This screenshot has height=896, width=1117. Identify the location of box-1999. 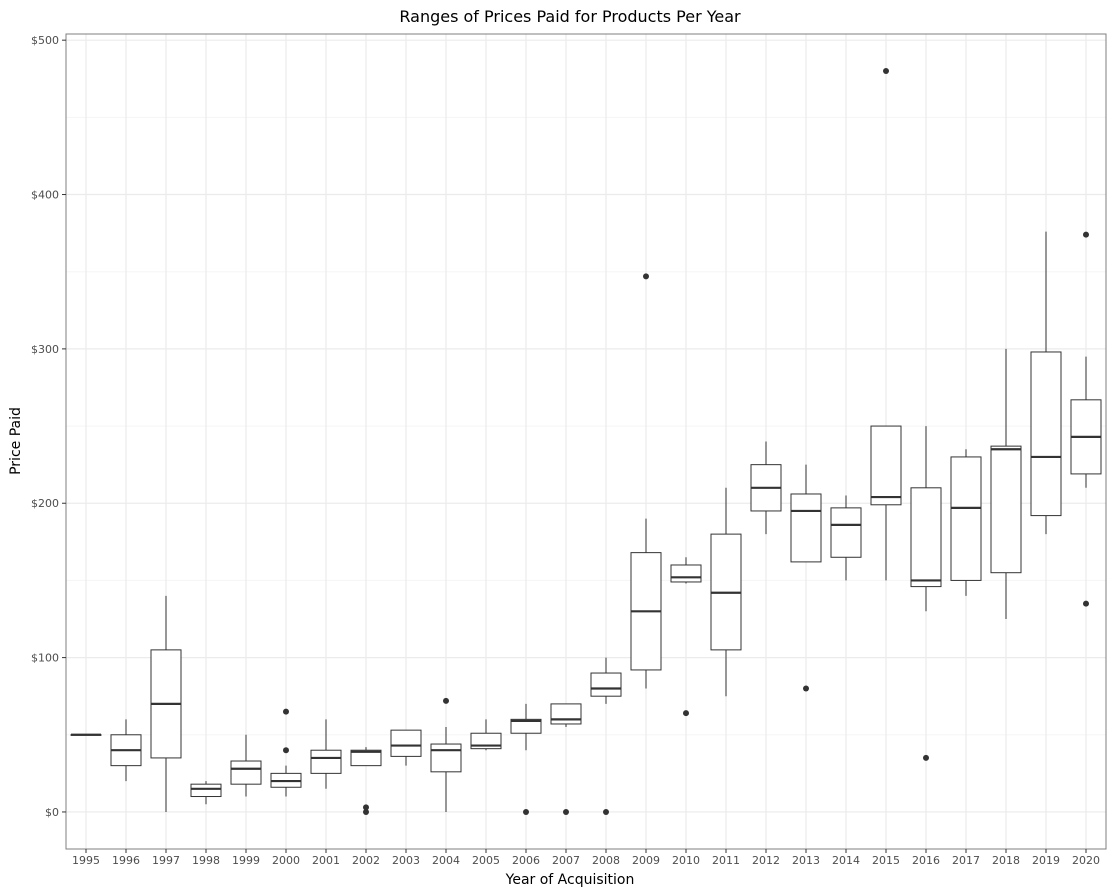
(246, 765).